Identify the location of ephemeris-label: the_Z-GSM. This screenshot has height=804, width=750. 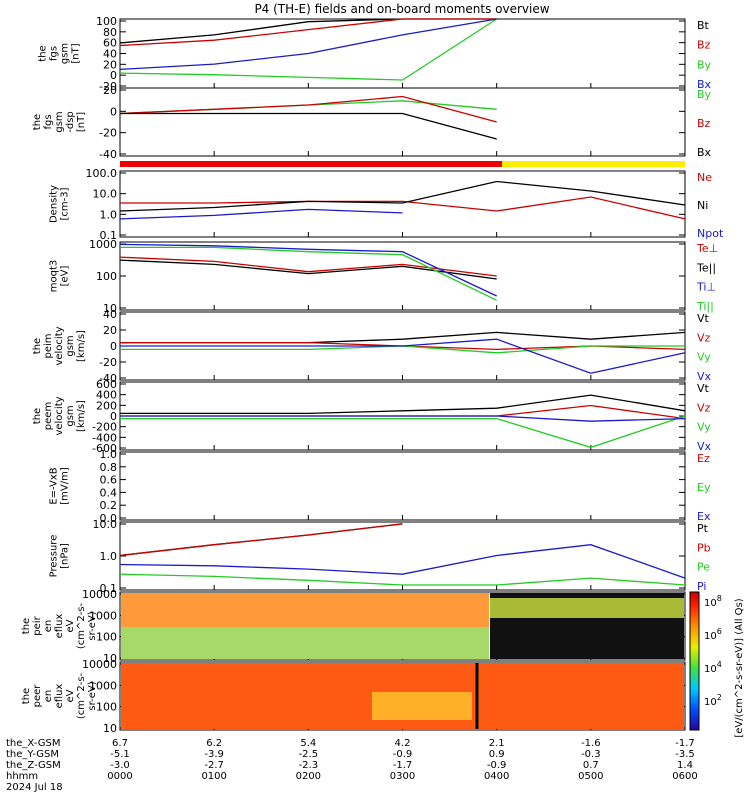
(33, 765).